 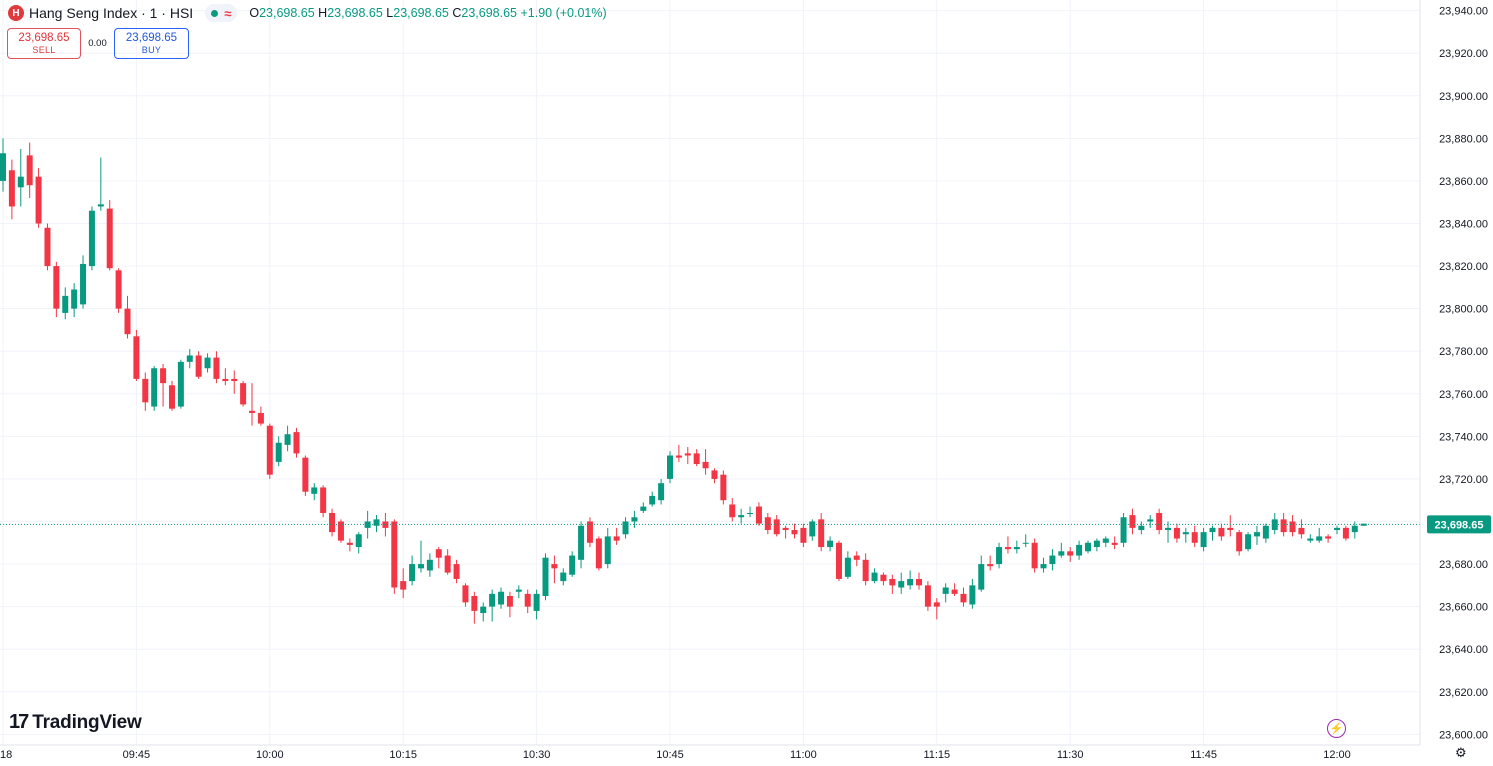 I want to click on price-tick-label: 23,680.00, so click(x=1463, y=565).